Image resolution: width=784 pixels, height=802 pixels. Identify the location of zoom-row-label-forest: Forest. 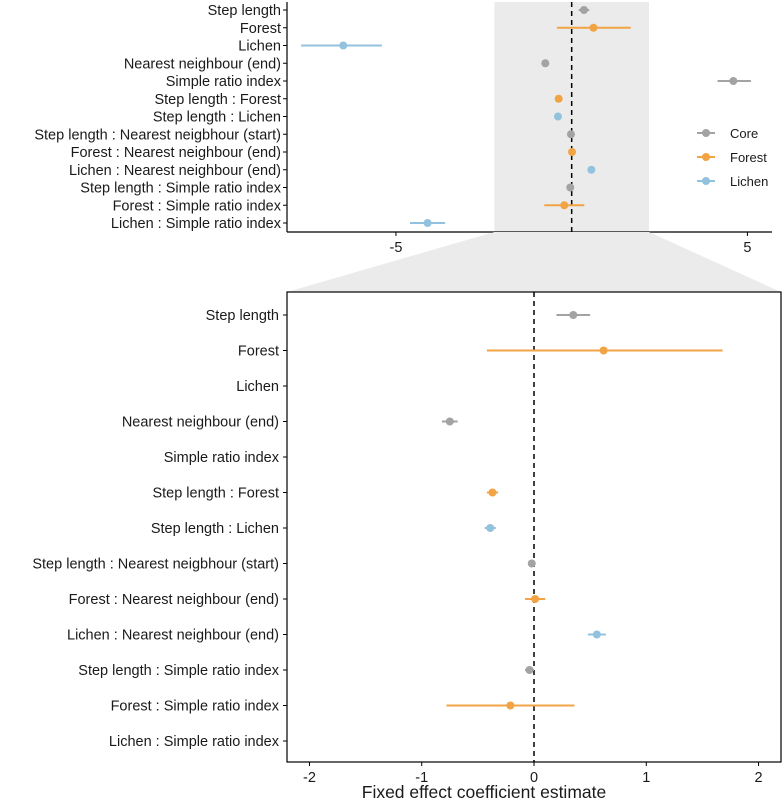
(258, 352).